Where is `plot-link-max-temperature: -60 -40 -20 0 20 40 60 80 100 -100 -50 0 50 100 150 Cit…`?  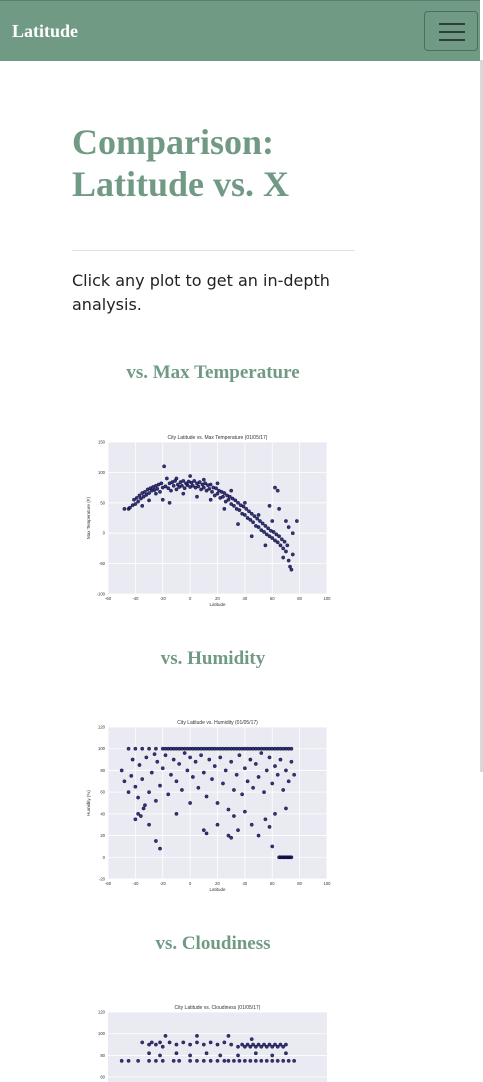 plot-link-max-temperature: -60 -40 -20 0 20 40 60 80 100 -100 -50 0 50 100 150 Cit… is located at coordinates (209, 522).